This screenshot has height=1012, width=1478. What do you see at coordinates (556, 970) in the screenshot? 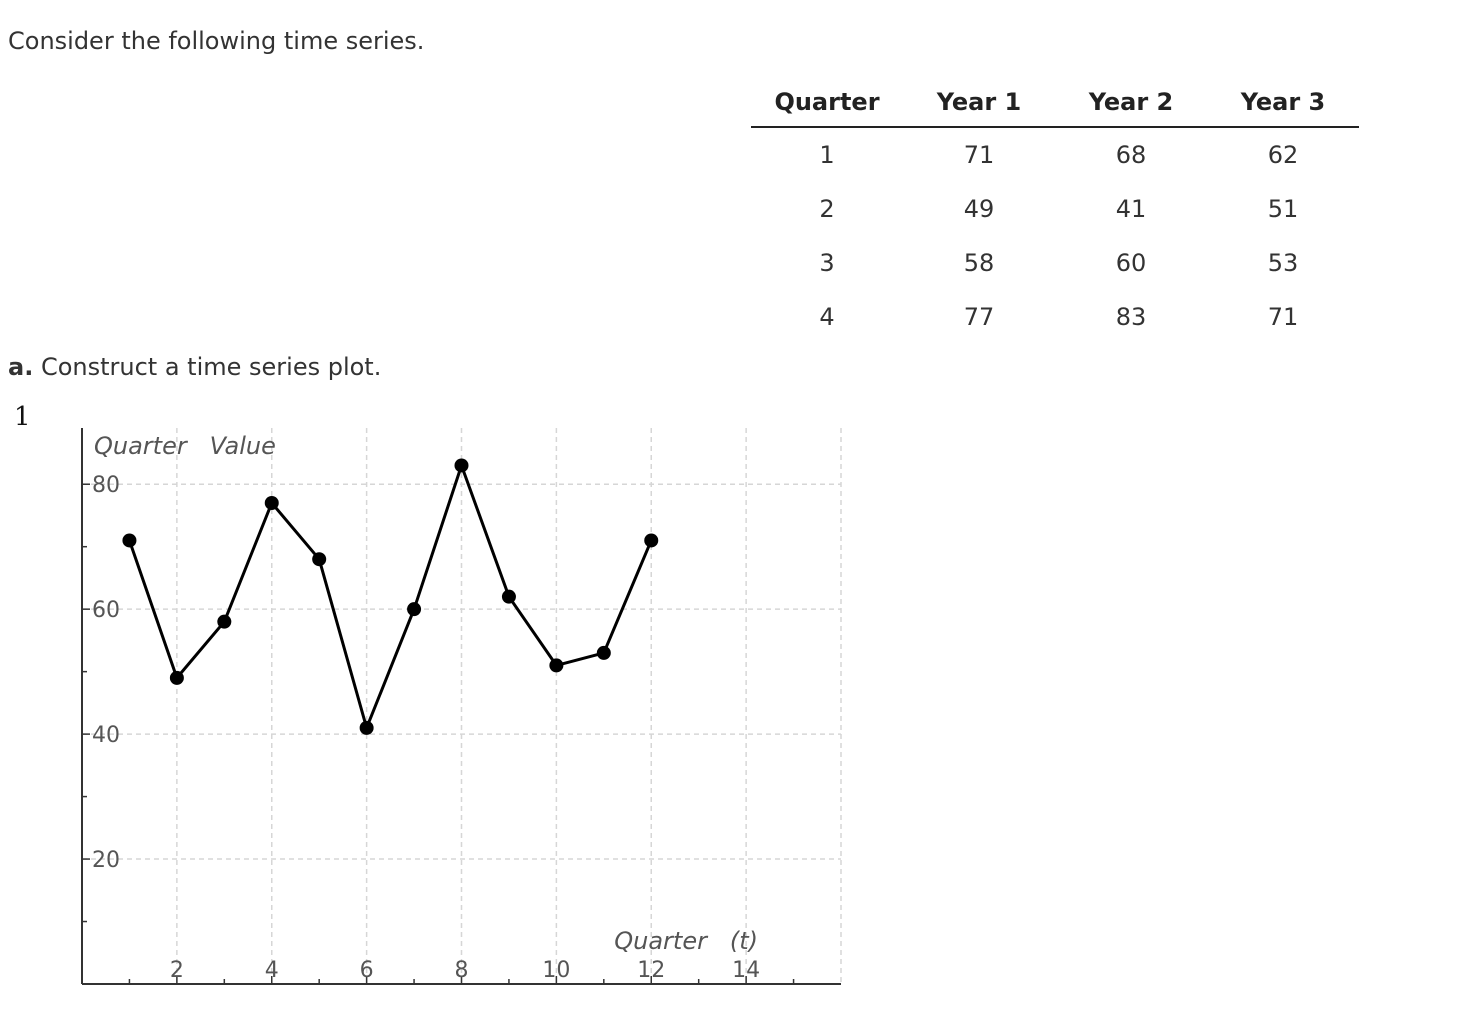
I see `x-tick-label: 10` at bounding box center [556, 970].